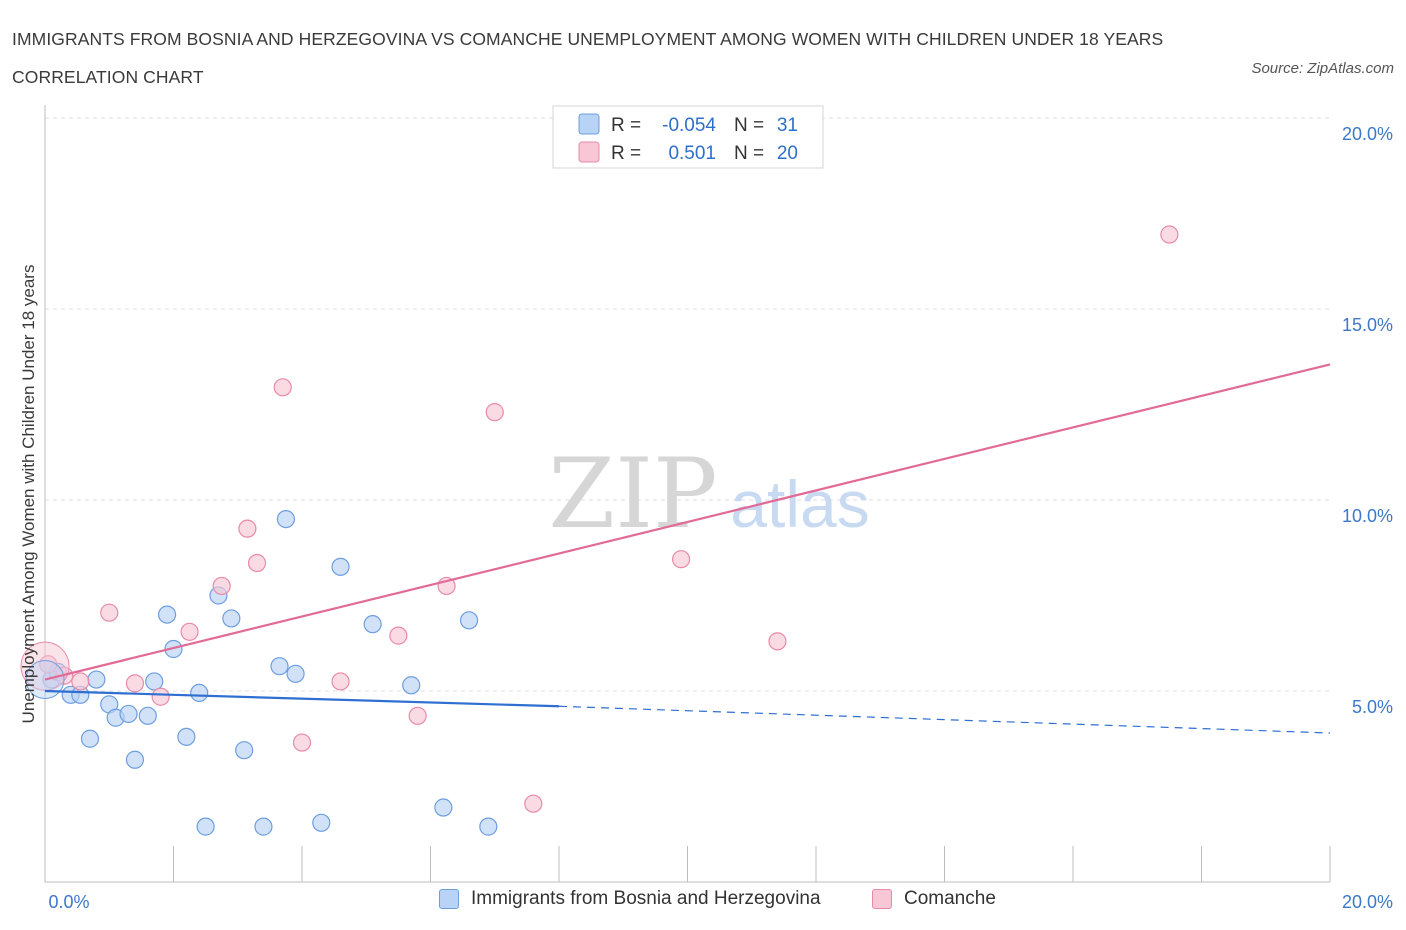  Describe the element at coordinates (626, 125) in the screenshot. I see `stats-r-label-1: R =` at that location.